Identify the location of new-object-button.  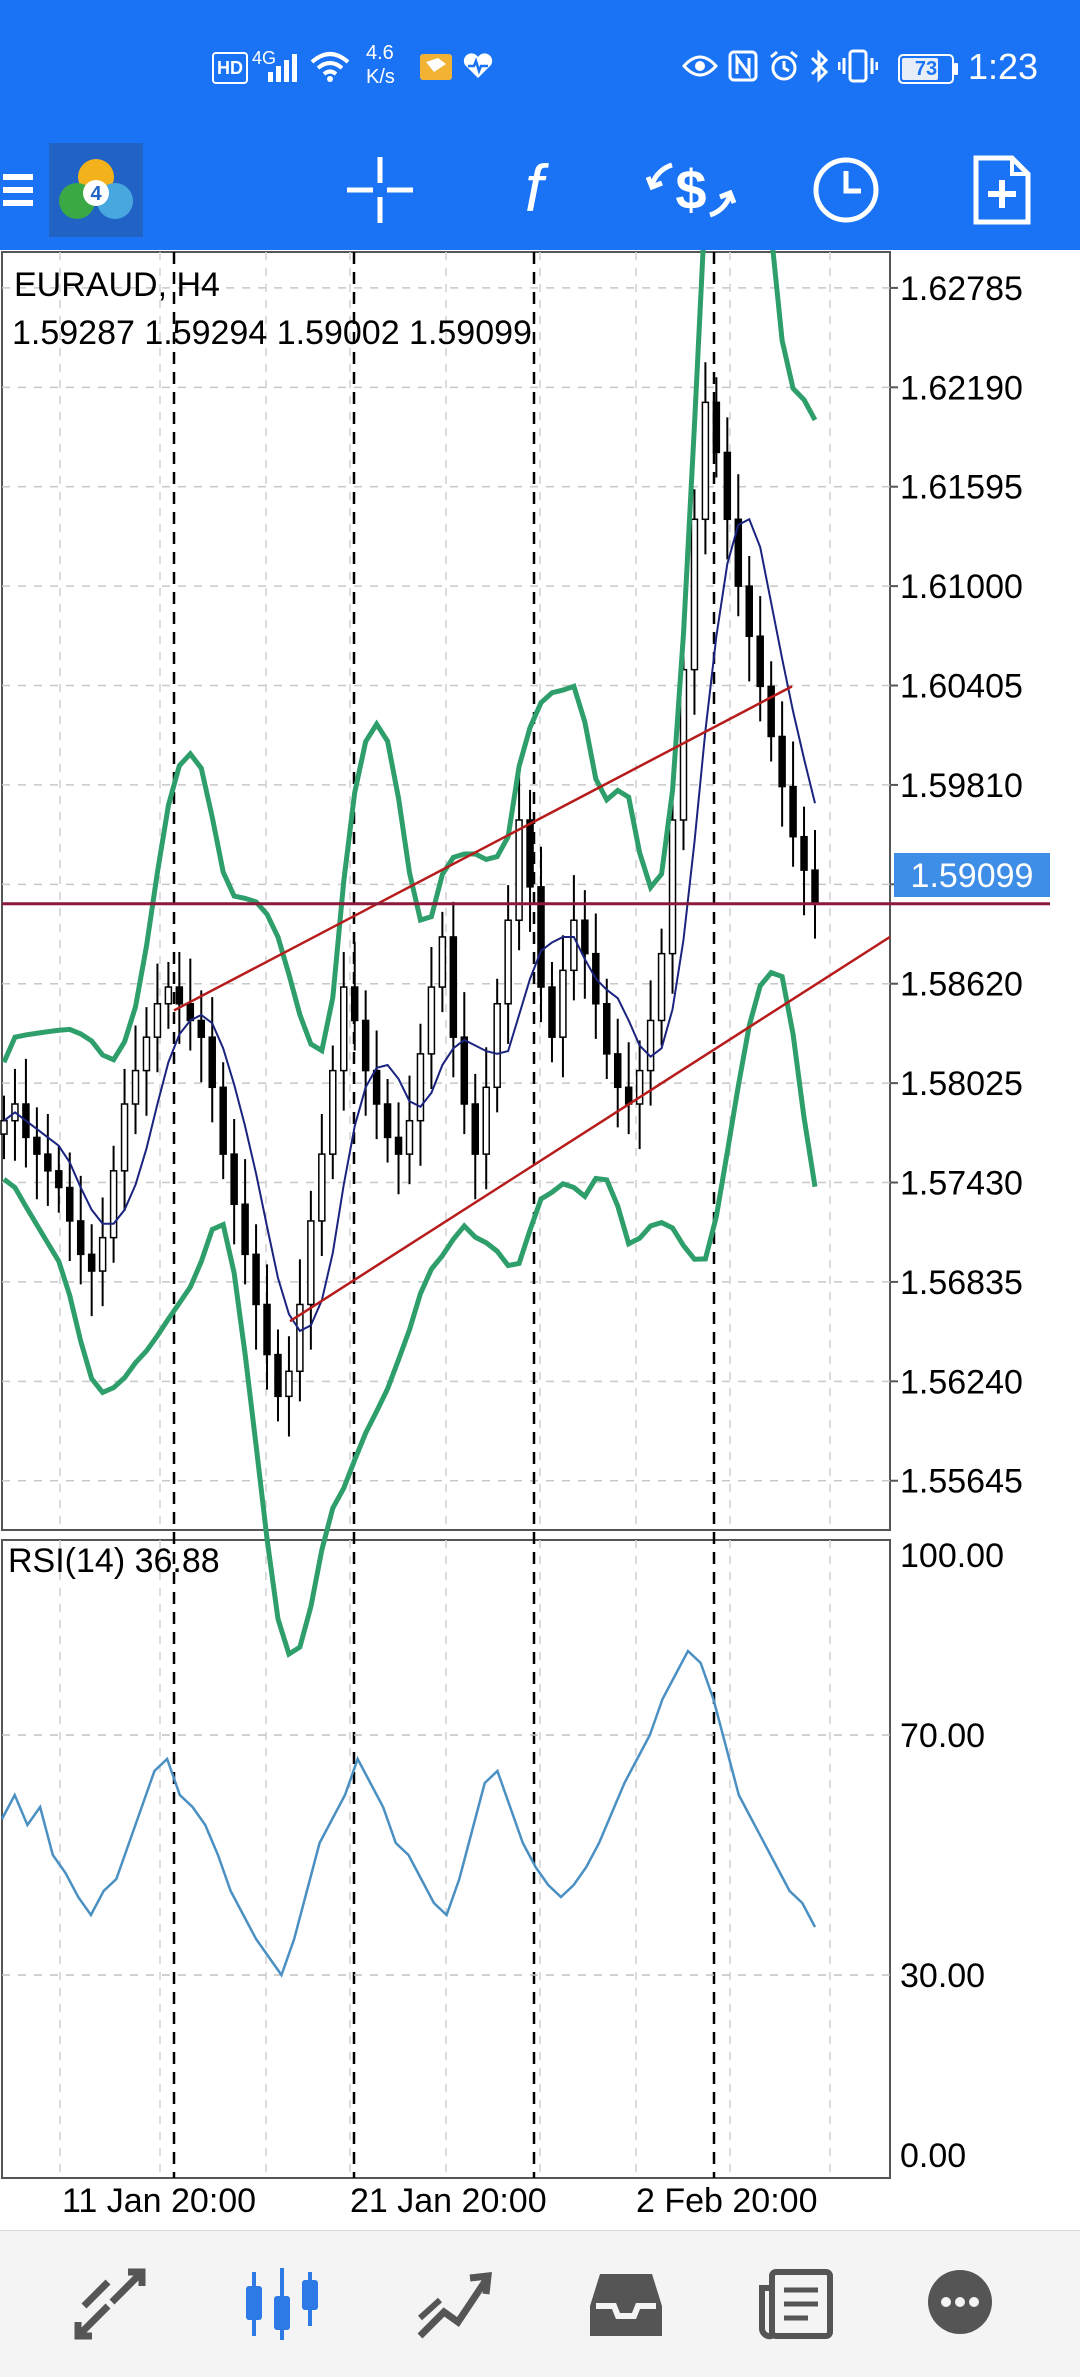
(1002, 190).